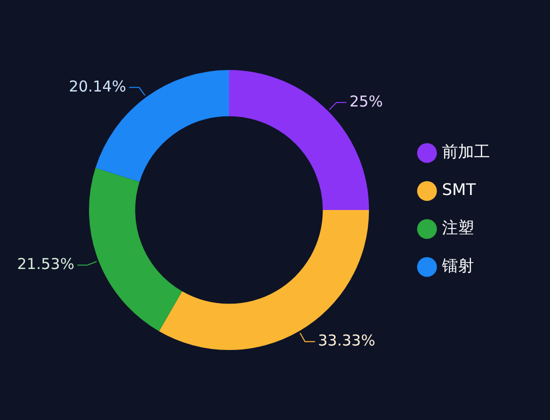  Describe the element at coordinates (97, 86) in the screenshot. I see `data-label: 20.14%` at that location.